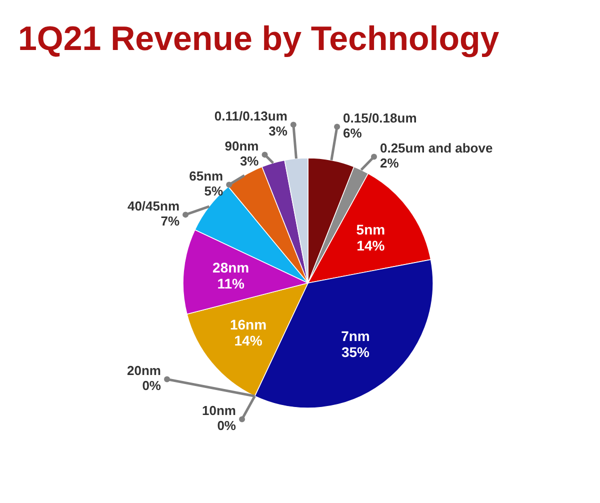 This screenshot has height=503, width=600. I want to click on data-label: 2%, so click(390, 163).